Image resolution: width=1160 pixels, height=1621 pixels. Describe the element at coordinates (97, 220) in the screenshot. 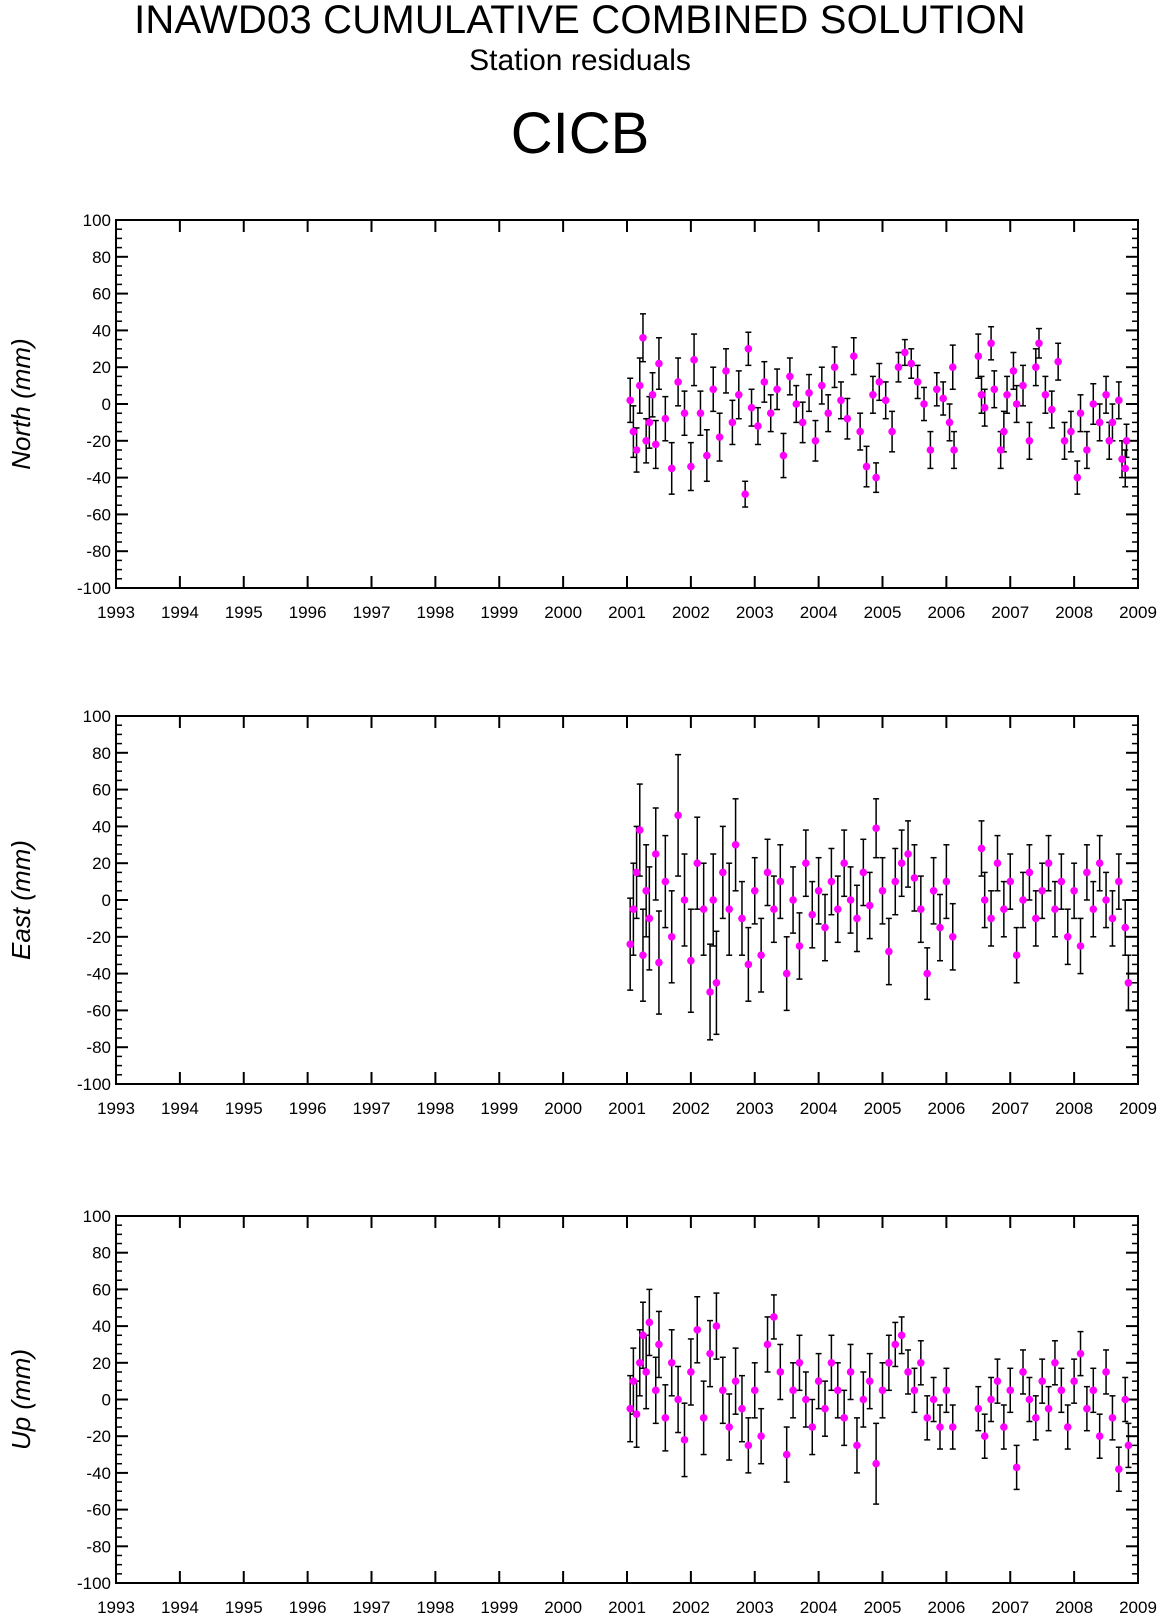

I see `y-tick-label: 100` at that location.